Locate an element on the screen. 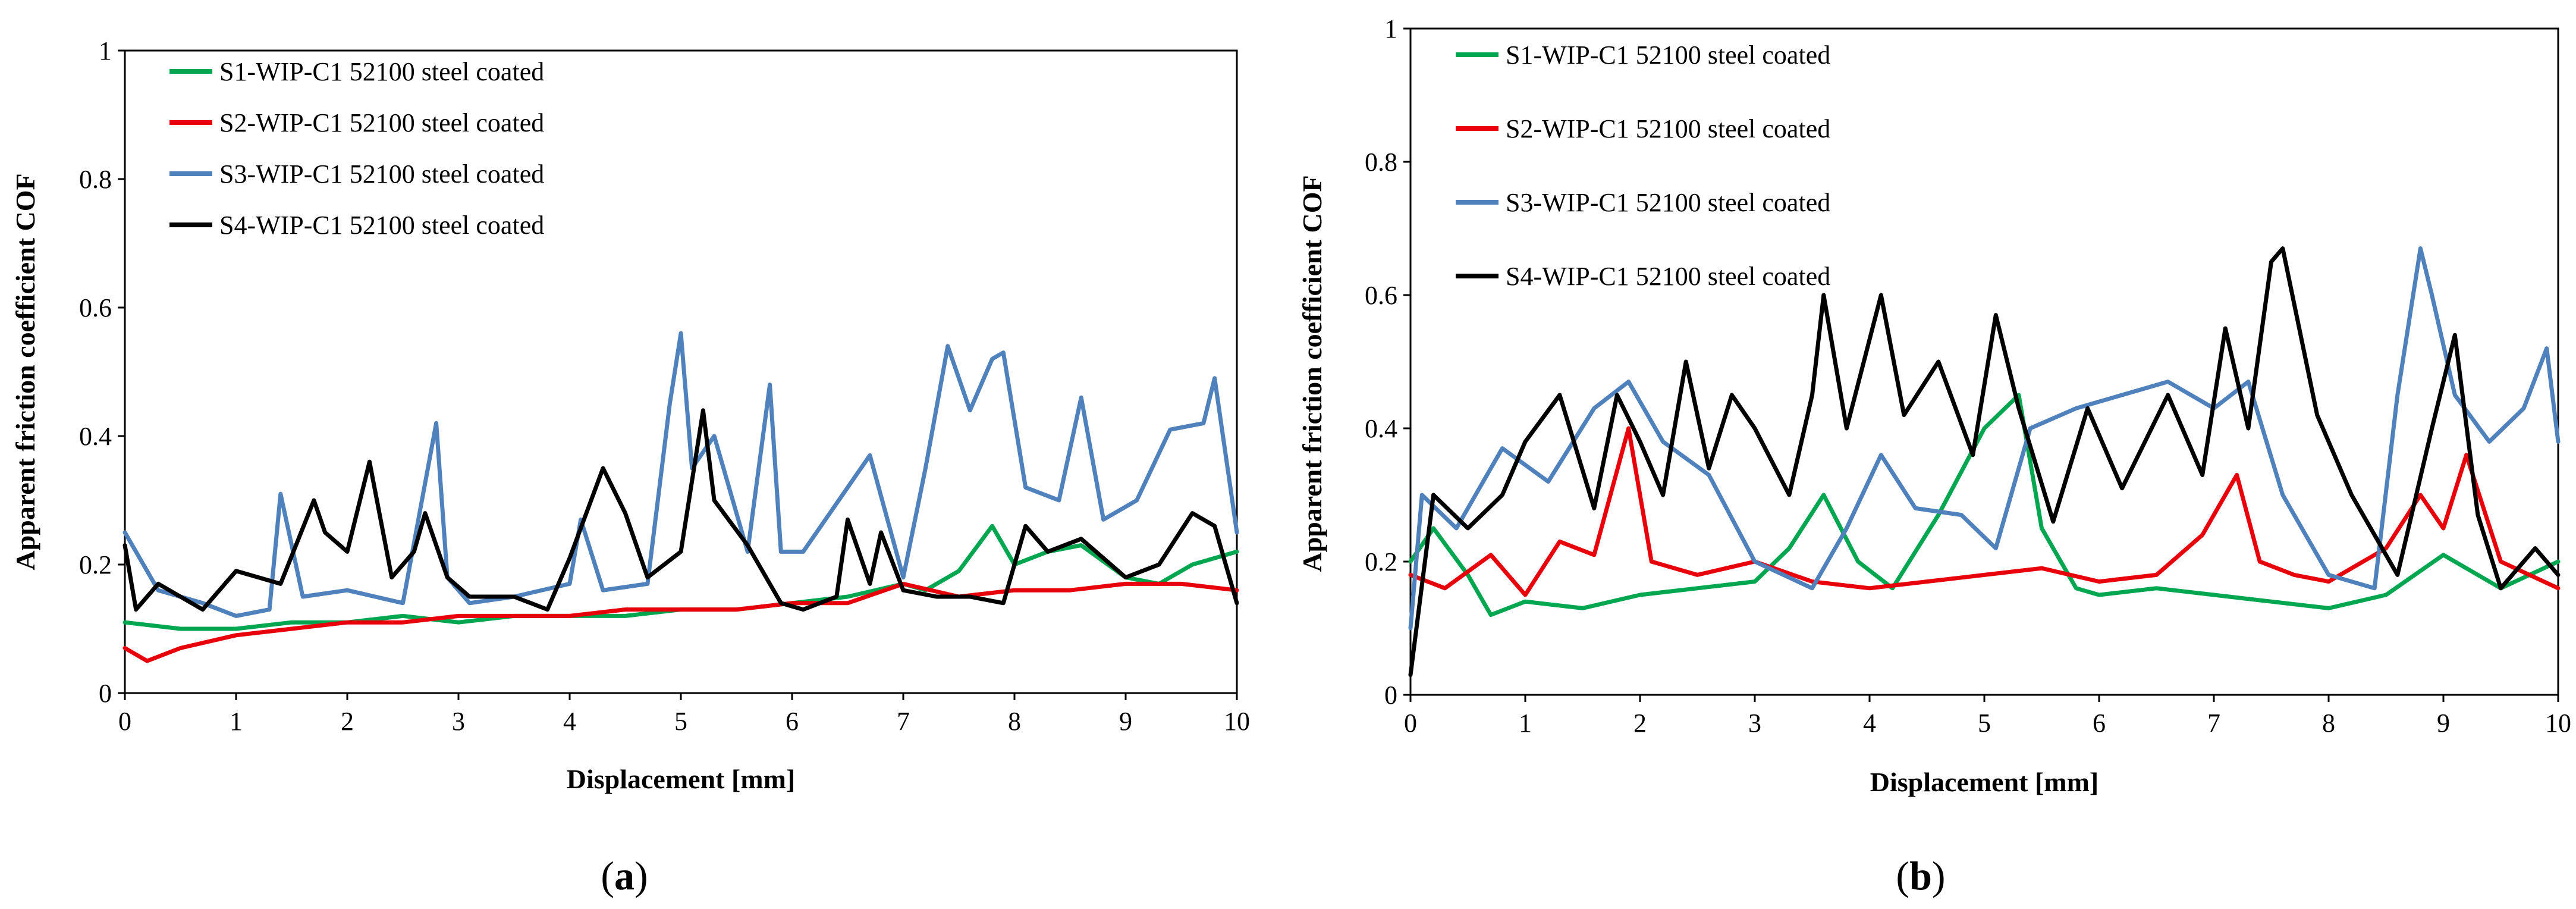 The width and height of the screenshot is (2576, 909). y-axis-title-b: Apparent friction coefficient COF is located at coordinates (1312, 373).